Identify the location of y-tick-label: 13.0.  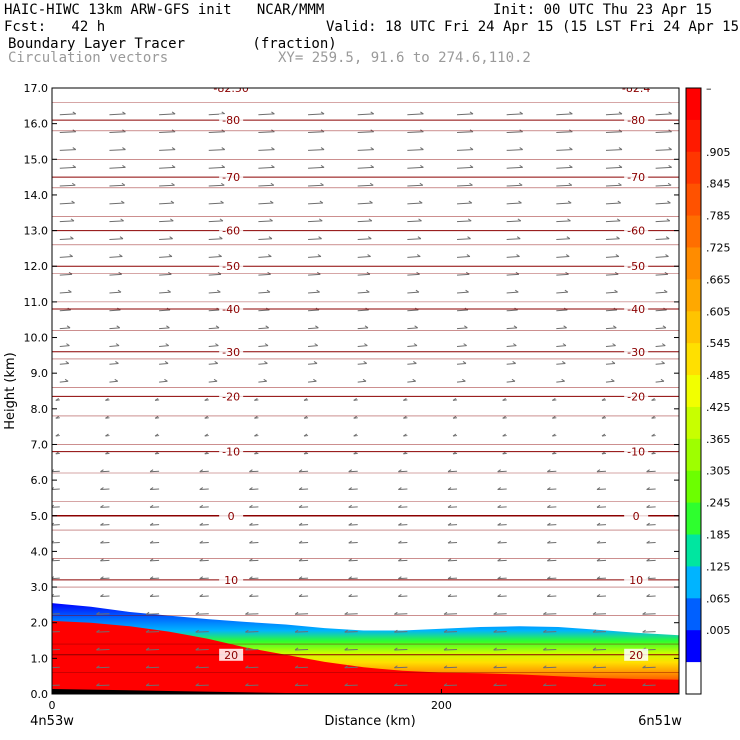
(36, 231).